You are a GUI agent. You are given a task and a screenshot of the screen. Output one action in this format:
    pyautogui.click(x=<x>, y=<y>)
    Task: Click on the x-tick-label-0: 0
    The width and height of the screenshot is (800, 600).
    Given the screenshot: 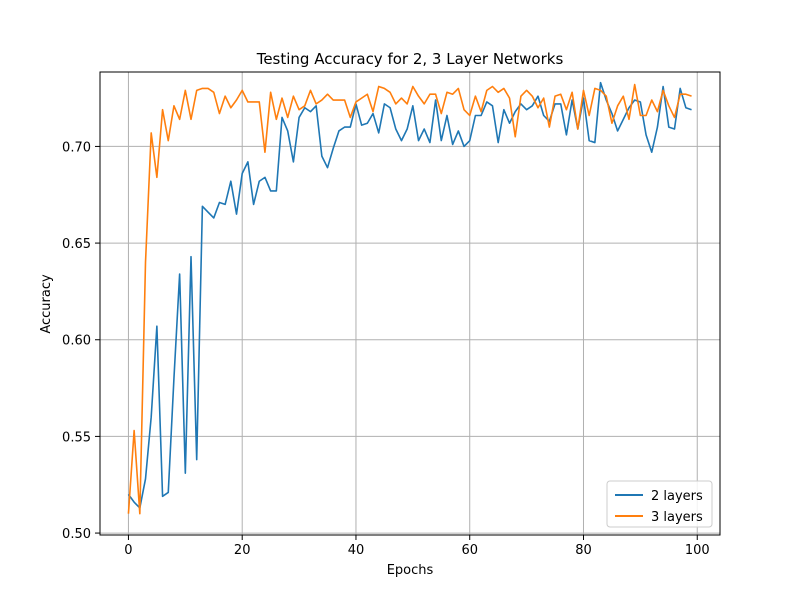 What is the action you would take?
    pyautogui.click(x=128, y=550)
    